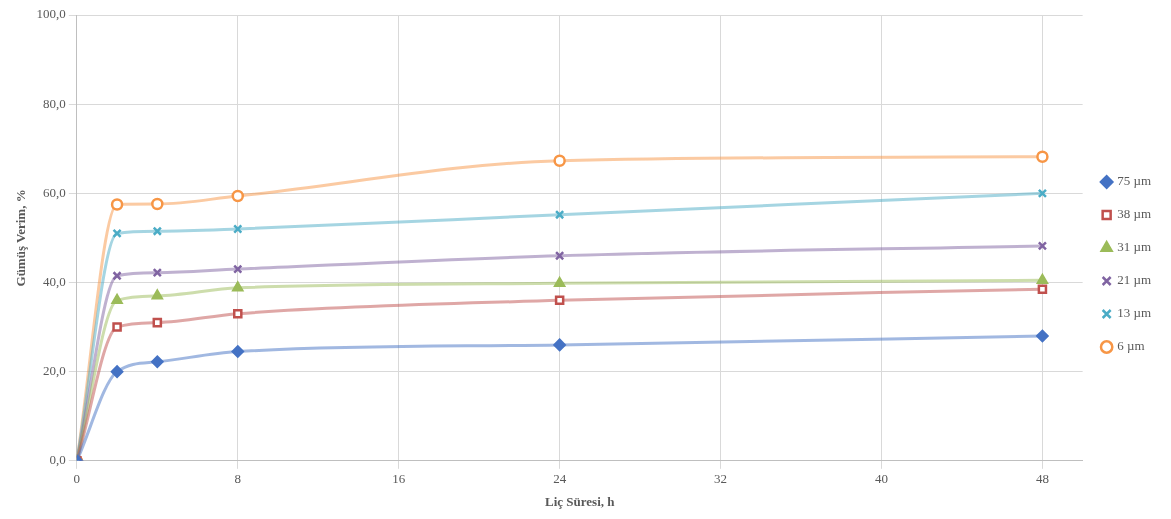 The image size is (1171, 519). I want to click on y-tick-label: 80,0, so click(54, 103).